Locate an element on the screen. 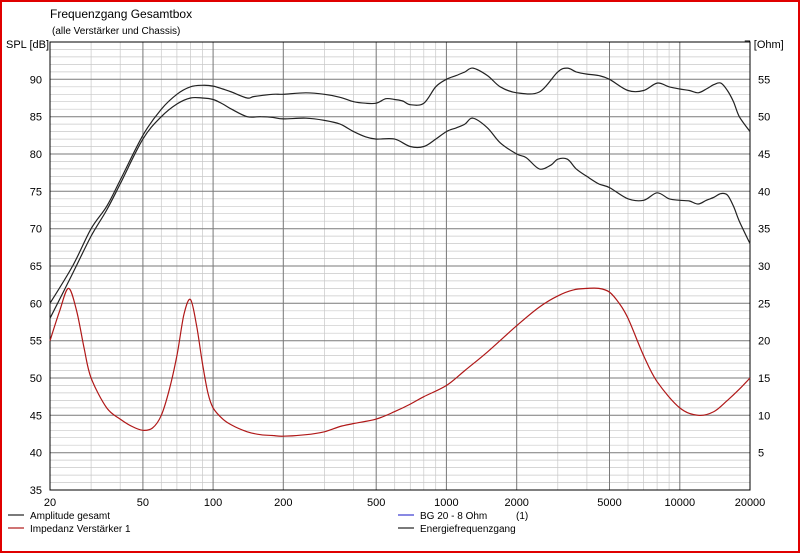 This screenshot has height=553, width=800. y-right-tick-label: 50 is located at coordinates (764, 118).